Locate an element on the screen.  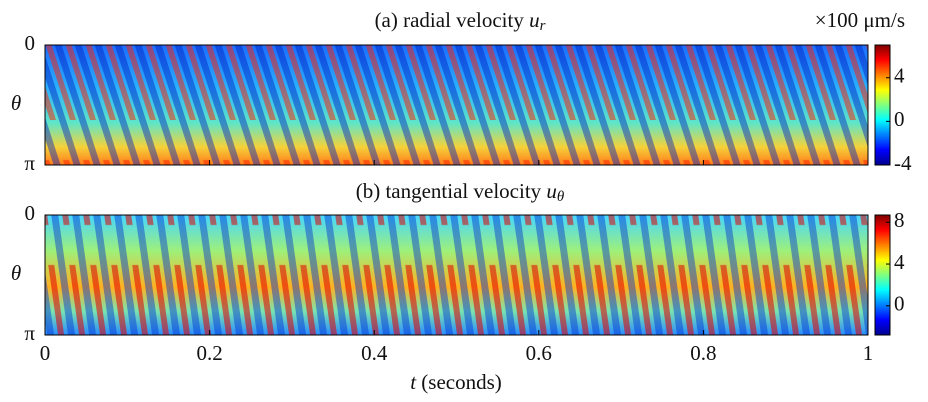
x-axis-label: t (seconds) is located at coordinates (456, 382).